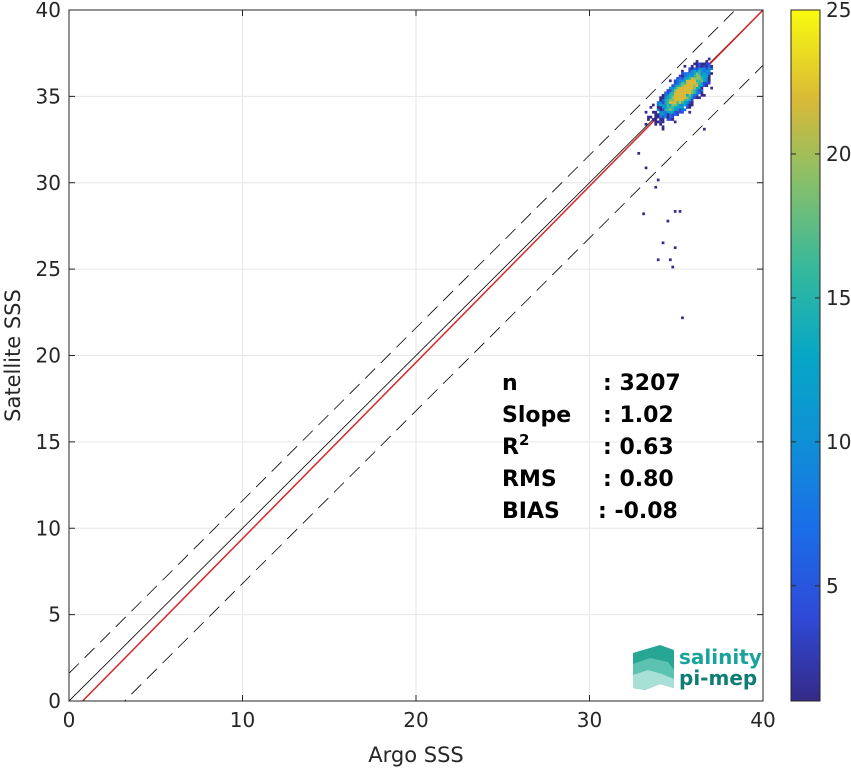 The width and height of the screenshot is (851, 768). What do you see at coordinates (638, 511) in the screenshot?
I see `stat-value-bias: : -0.08` at bounding box center [638, 511].